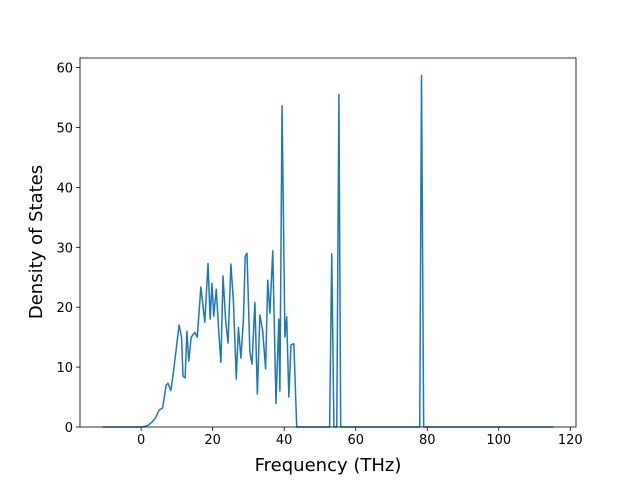 This screenshot has height=480, width=640. What do you see at coordinates (64, 308) in the screenshot?
I see `y-tick-label: 20` at bounding box center [64, 308].